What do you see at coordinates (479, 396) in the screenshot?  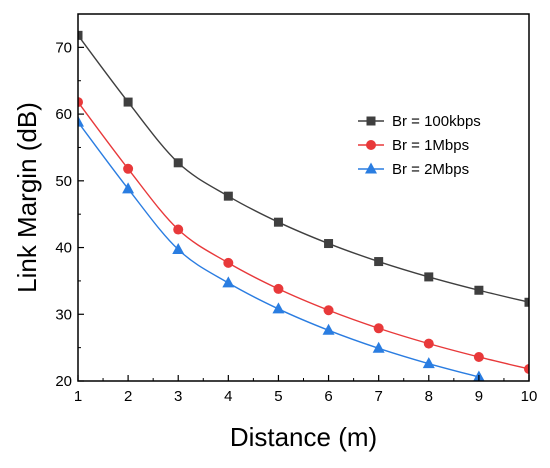 I see `x-tick-label: 9` at bounding box center [479, 396].